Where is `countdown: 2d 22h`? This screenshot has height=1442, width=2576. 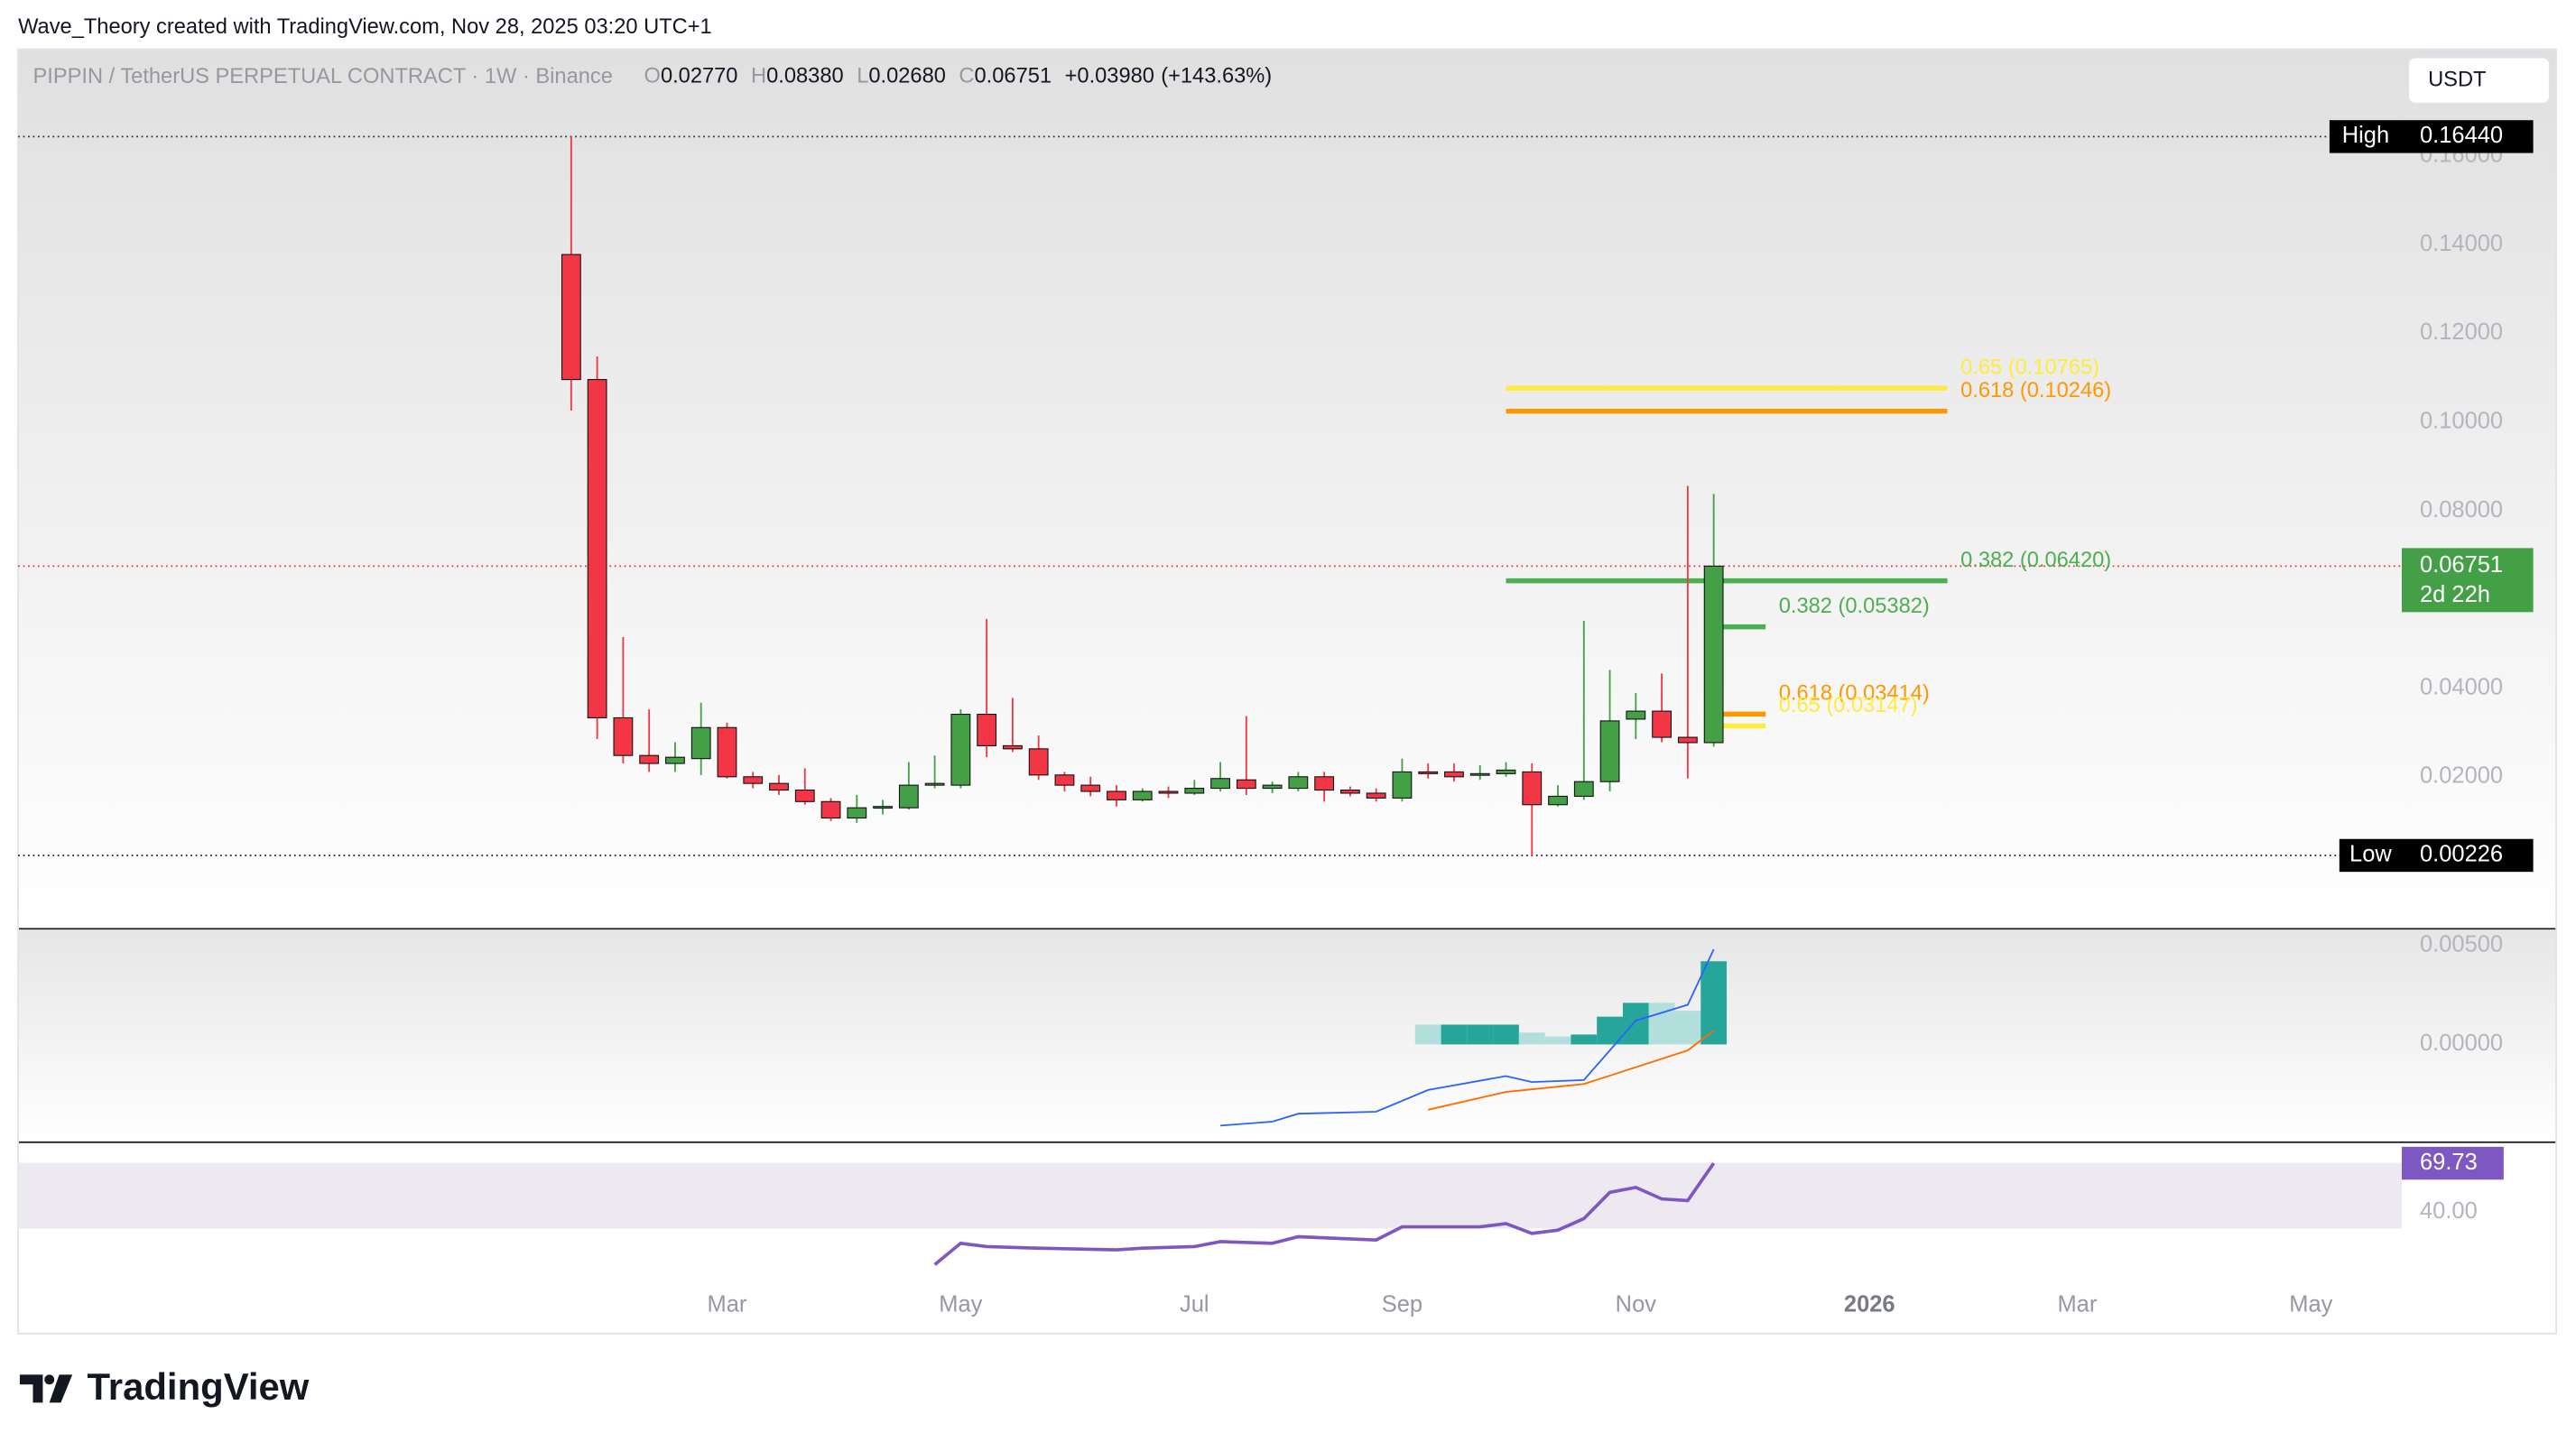 countdown: 2d 22h is located at coordinates (2455, 594).